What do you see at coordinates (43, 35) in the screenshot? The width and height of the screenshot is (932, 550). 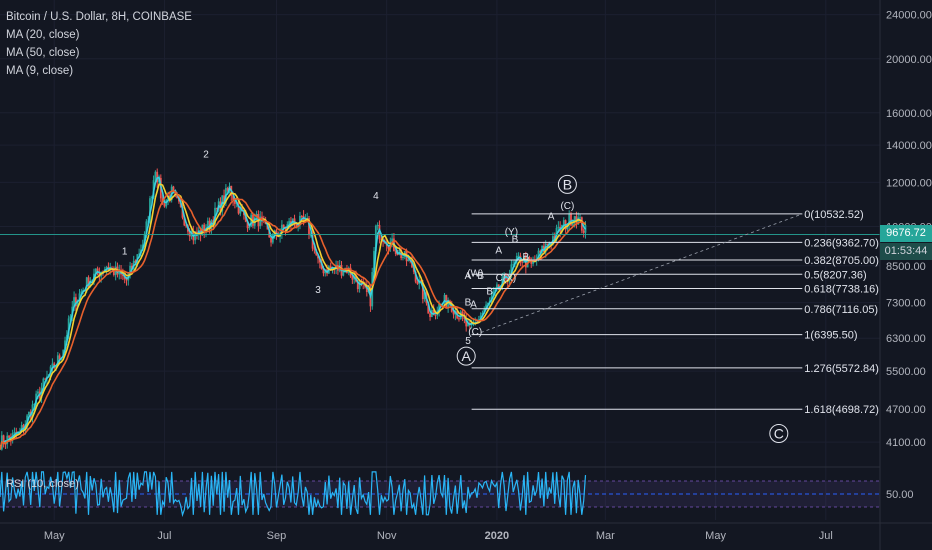 I see `ma20-legend: MA (20, close)` at bounding box center [43, 35].